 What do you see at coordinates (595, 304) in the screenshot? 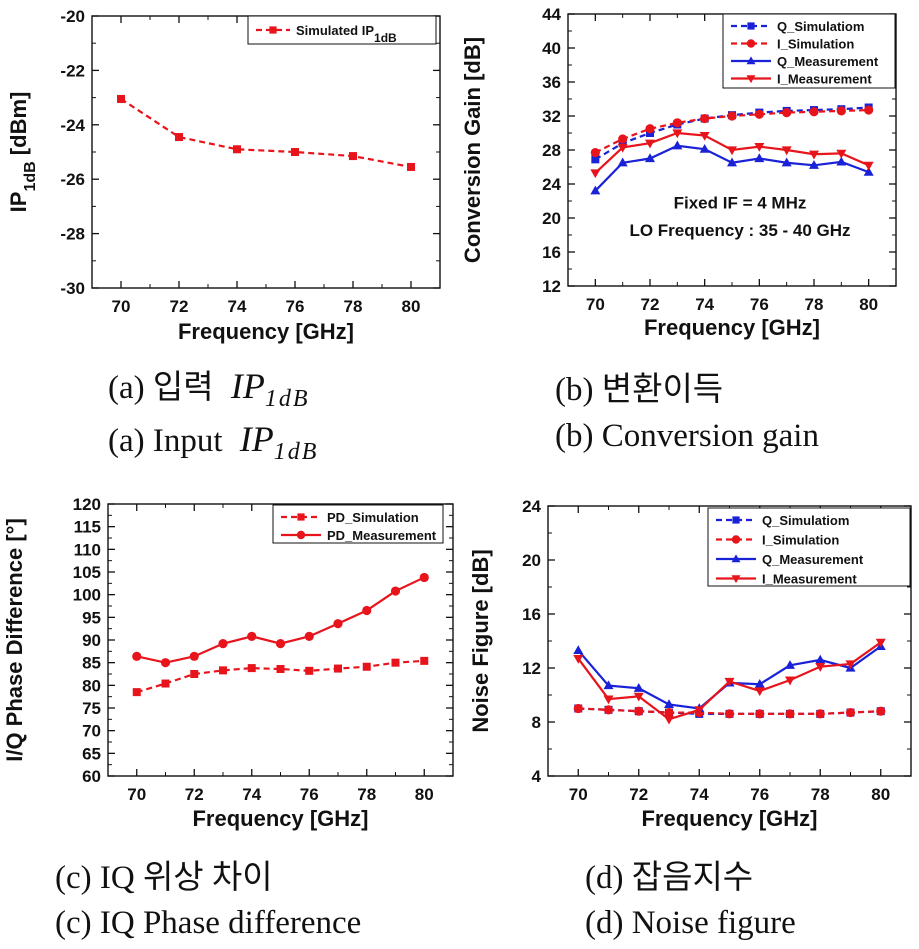
I see `x-tick-label: 70` at bounding box center [595, 304].